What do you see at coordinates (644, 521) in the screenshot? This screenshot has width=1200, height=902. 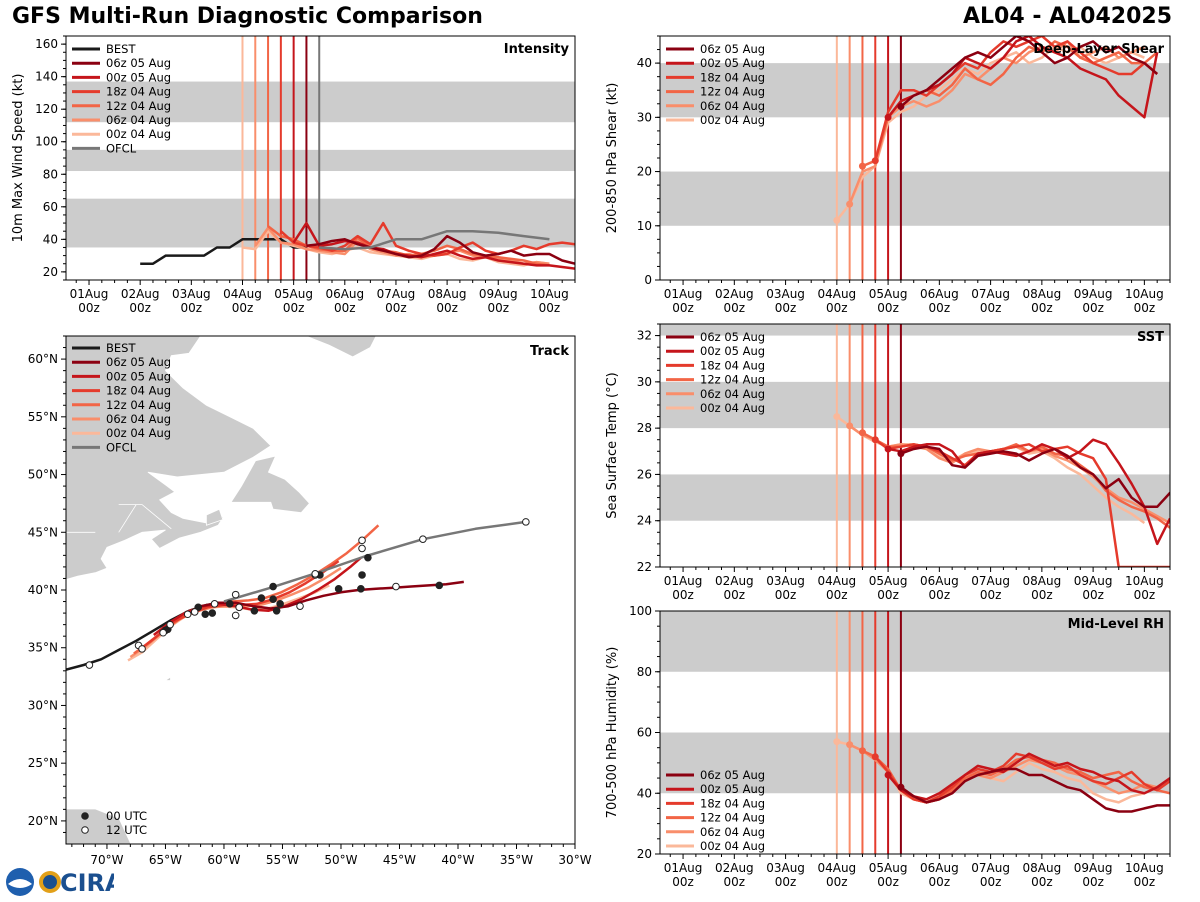 I see `y-tick-label: 24` at bounding box center [644, 521].